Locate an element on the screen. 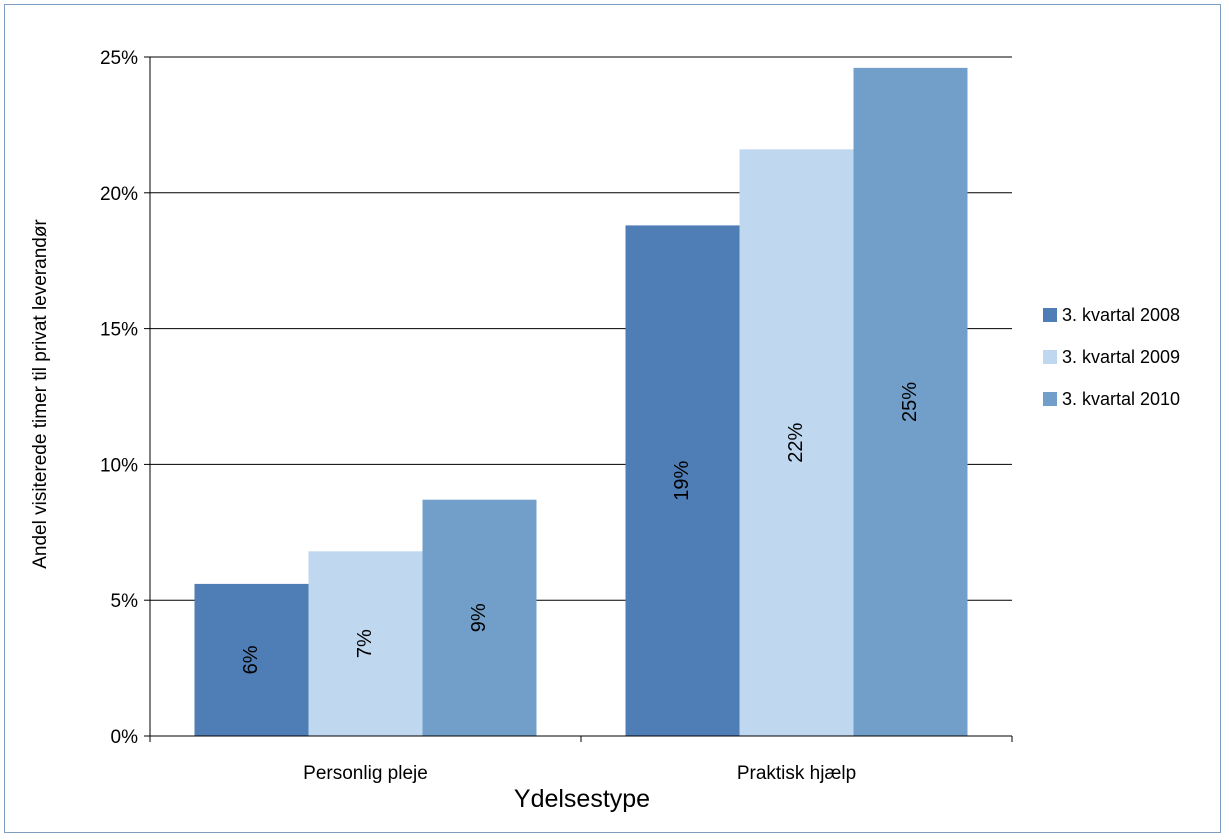  data-label: 22% is located at coordinates (796, 442).